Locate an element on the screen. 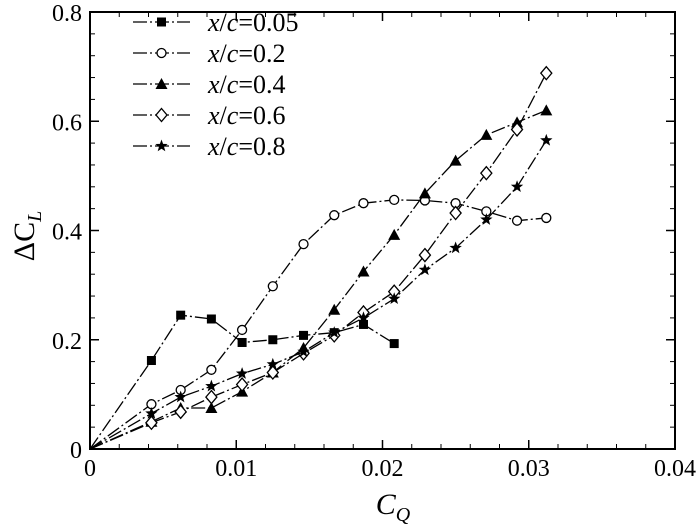 This screenshot has height=526, width=700. legend: x/c=0.05x/c=0.2x/c=0.4x/c=0.6x/c=0.8 is located at coordinates (216, 84).